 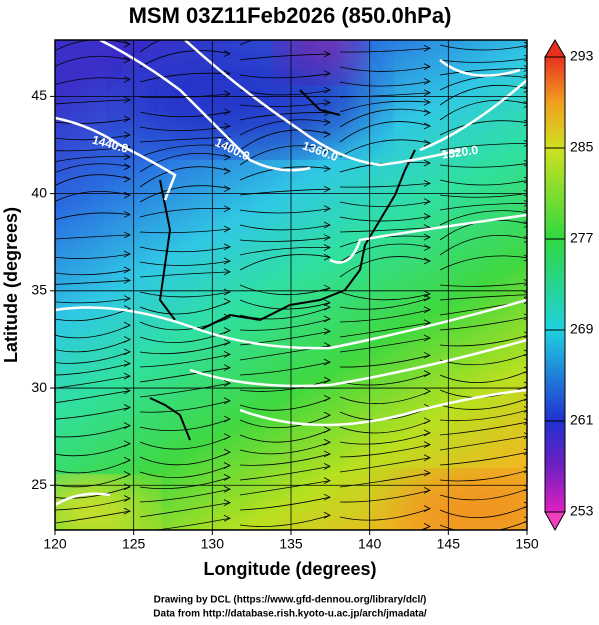 What do you see at coordinates (39, 387) in the screenshot?
I see `y-tick-label: 30` at bounding box center [39, 387].